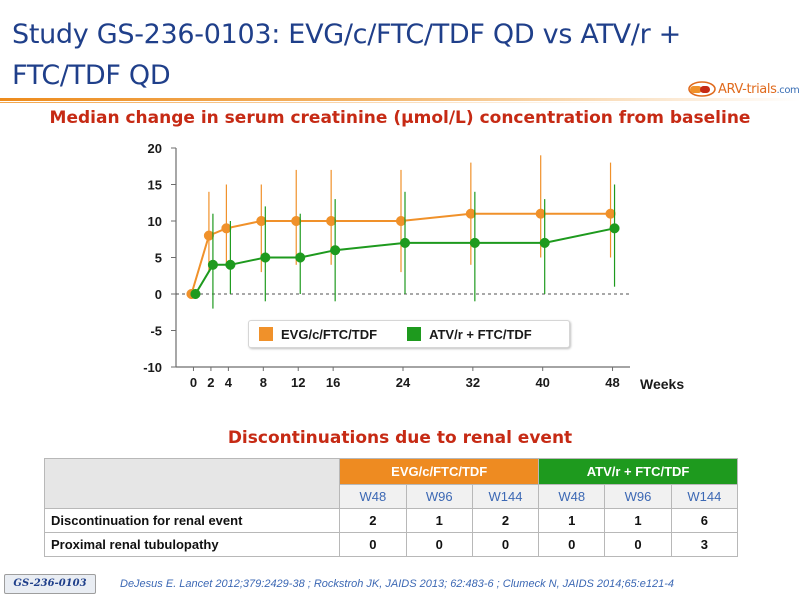 The height and width of the screenshot is (600, 800). I want to click on table-row: Proximal renal tubulopathy 0 0 0 0 0 3, so click(391, 544).